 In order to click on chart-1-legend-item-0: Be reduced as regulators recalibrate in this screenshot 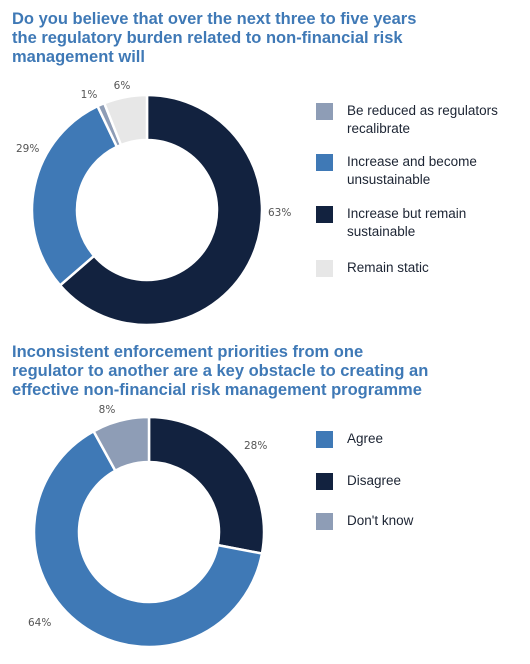, I will do `click(421, 120)`.